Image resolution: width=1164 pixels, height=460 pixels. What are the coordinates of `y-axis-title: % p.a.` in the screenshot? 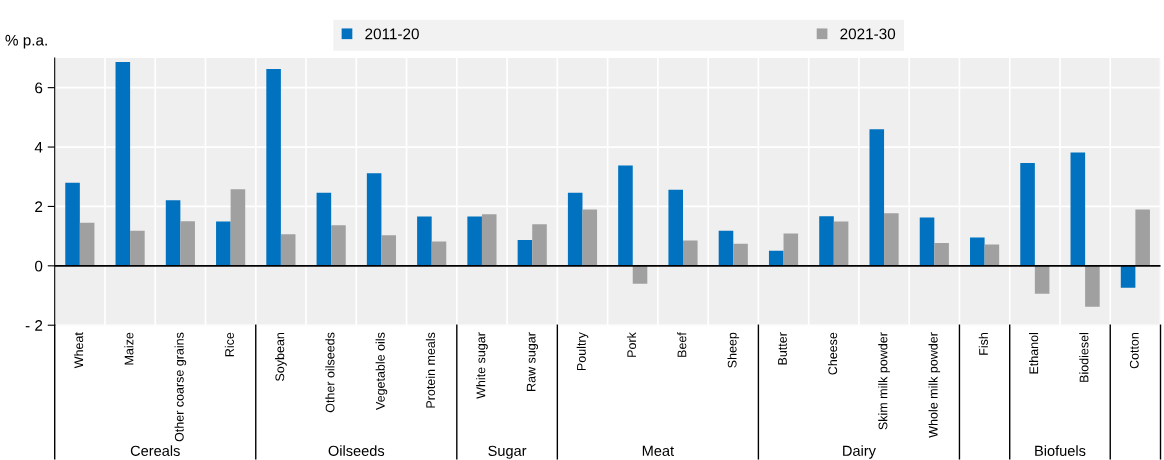 It's located at (26, 41).